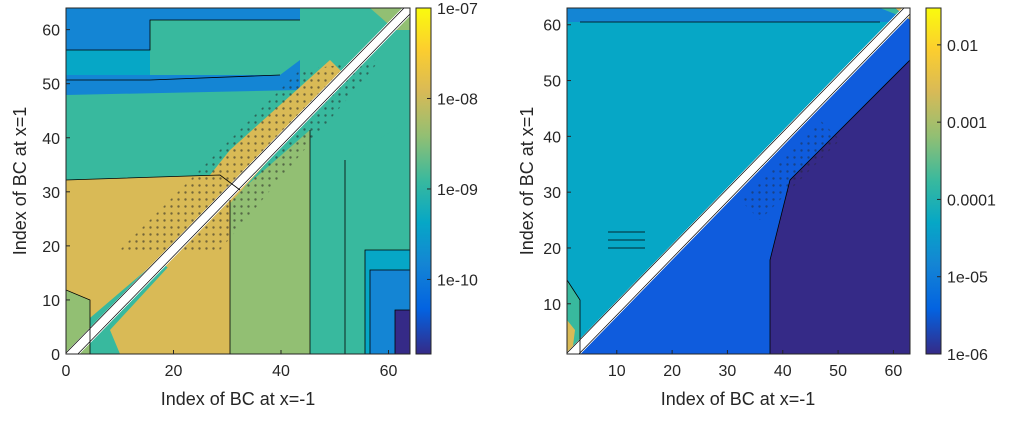 The image size is (1016, 421). I want to click on colorbar-1-ticks: 1e-07 1e-08 1e-09 1e-10, so click(452, 145).